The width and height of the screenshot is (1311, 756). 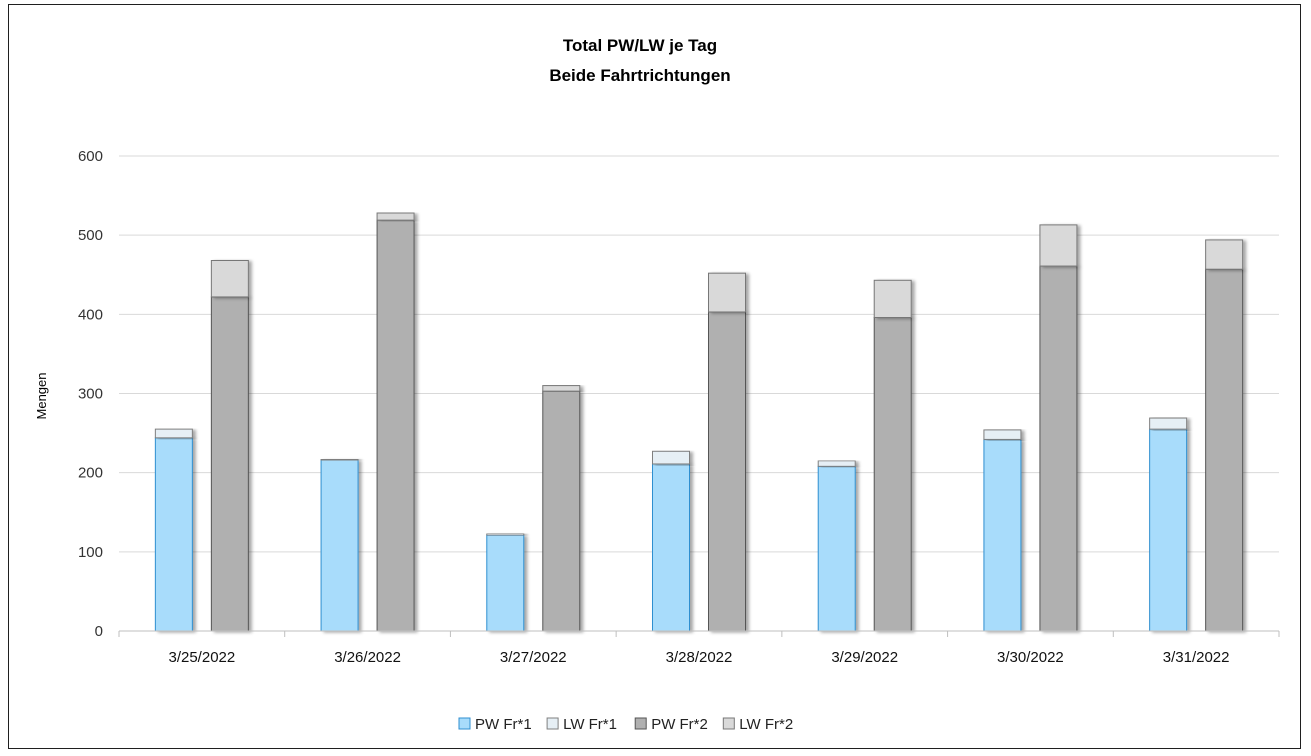 What do you see at coordinates (1196, 657) in the screenshot?
I see `x-tick-label: 3/31/2022` at bounding box center [1196, 657].